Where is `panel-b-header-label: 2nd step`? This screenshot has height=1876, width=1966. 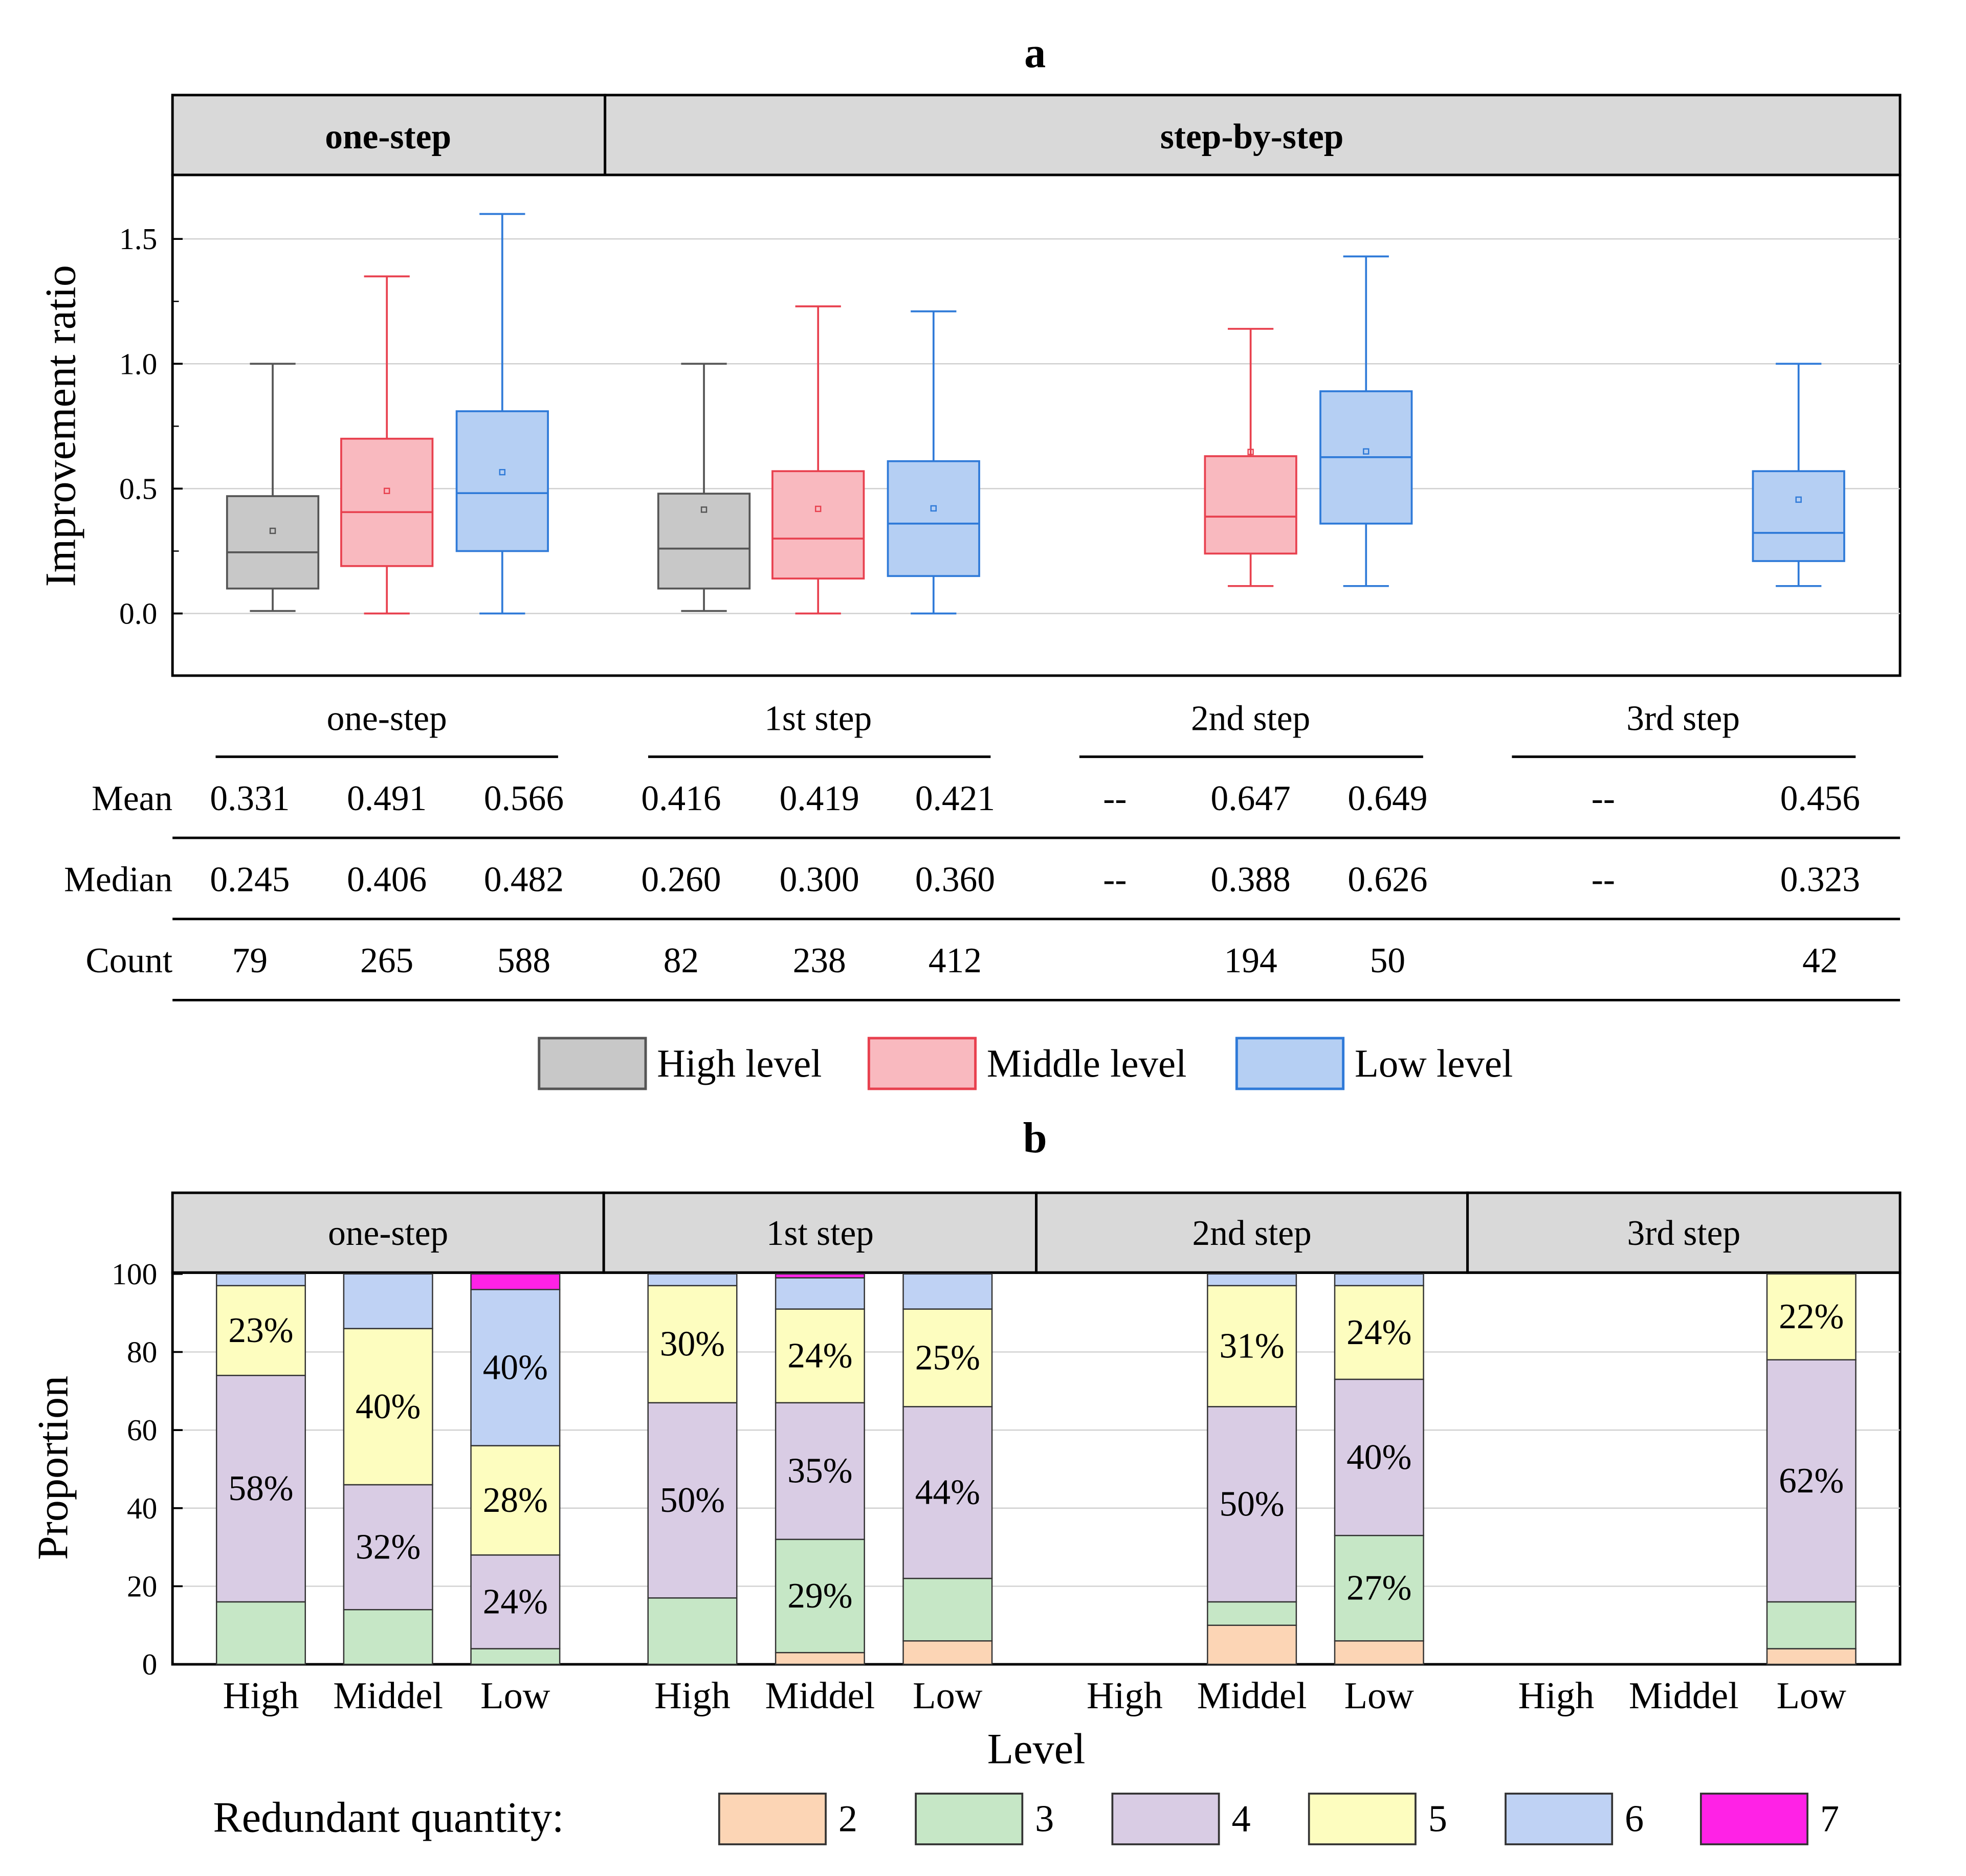 panel-b-header-label: 2nd step is located at coordinates (1252, 1233).